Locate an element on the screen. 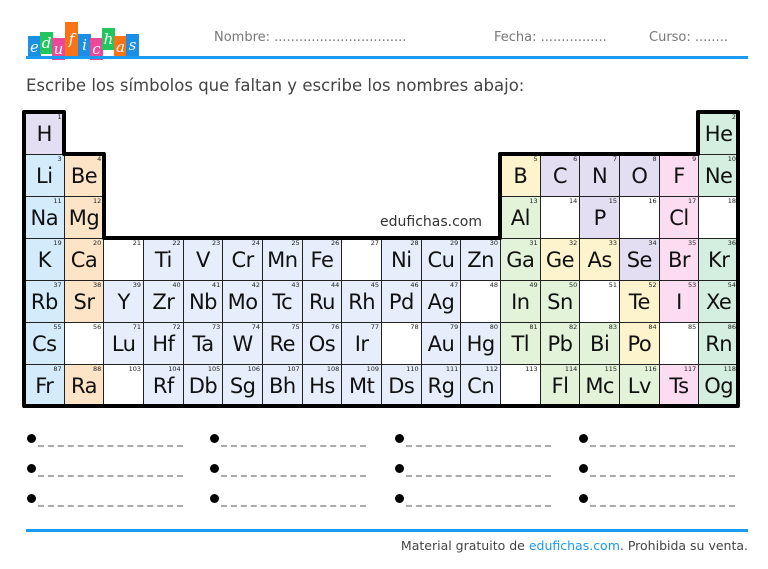 This screenshot has width=768, height=569. element-cell: 37 Rb is located at coordinates (44, 301).